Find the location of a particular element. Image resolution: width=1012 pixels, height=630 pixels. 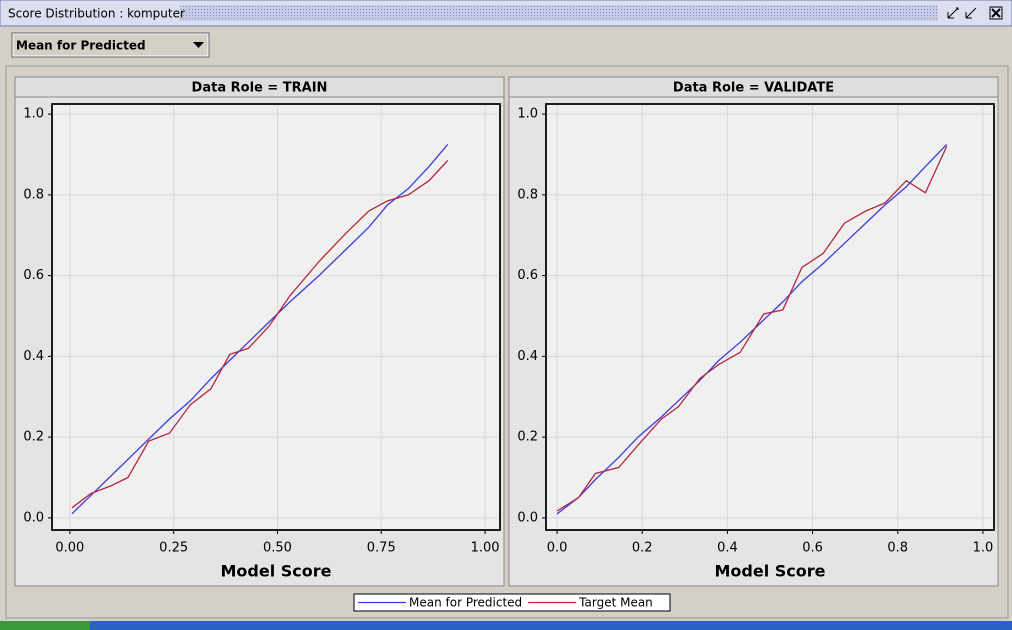

legend is located at coordinates (512, 602).